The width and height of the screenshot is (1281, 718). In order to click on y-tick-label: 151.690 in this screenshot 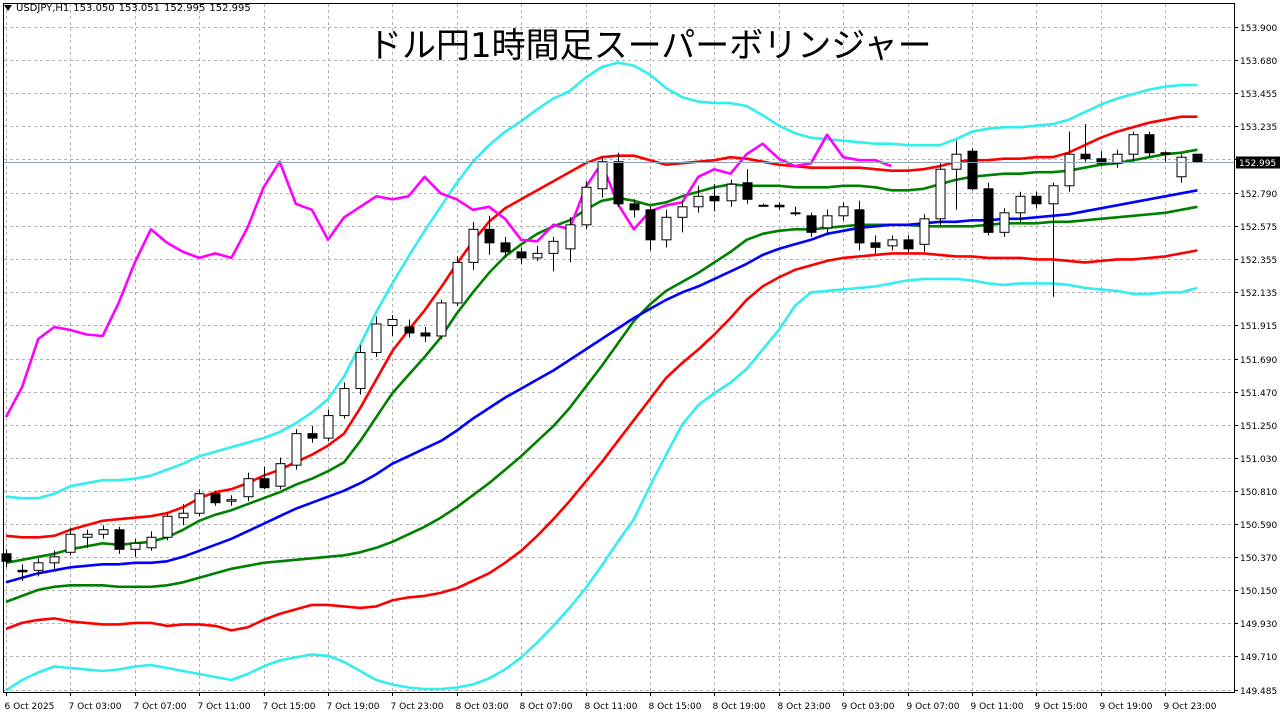, I will do `click(1258, 361)`.